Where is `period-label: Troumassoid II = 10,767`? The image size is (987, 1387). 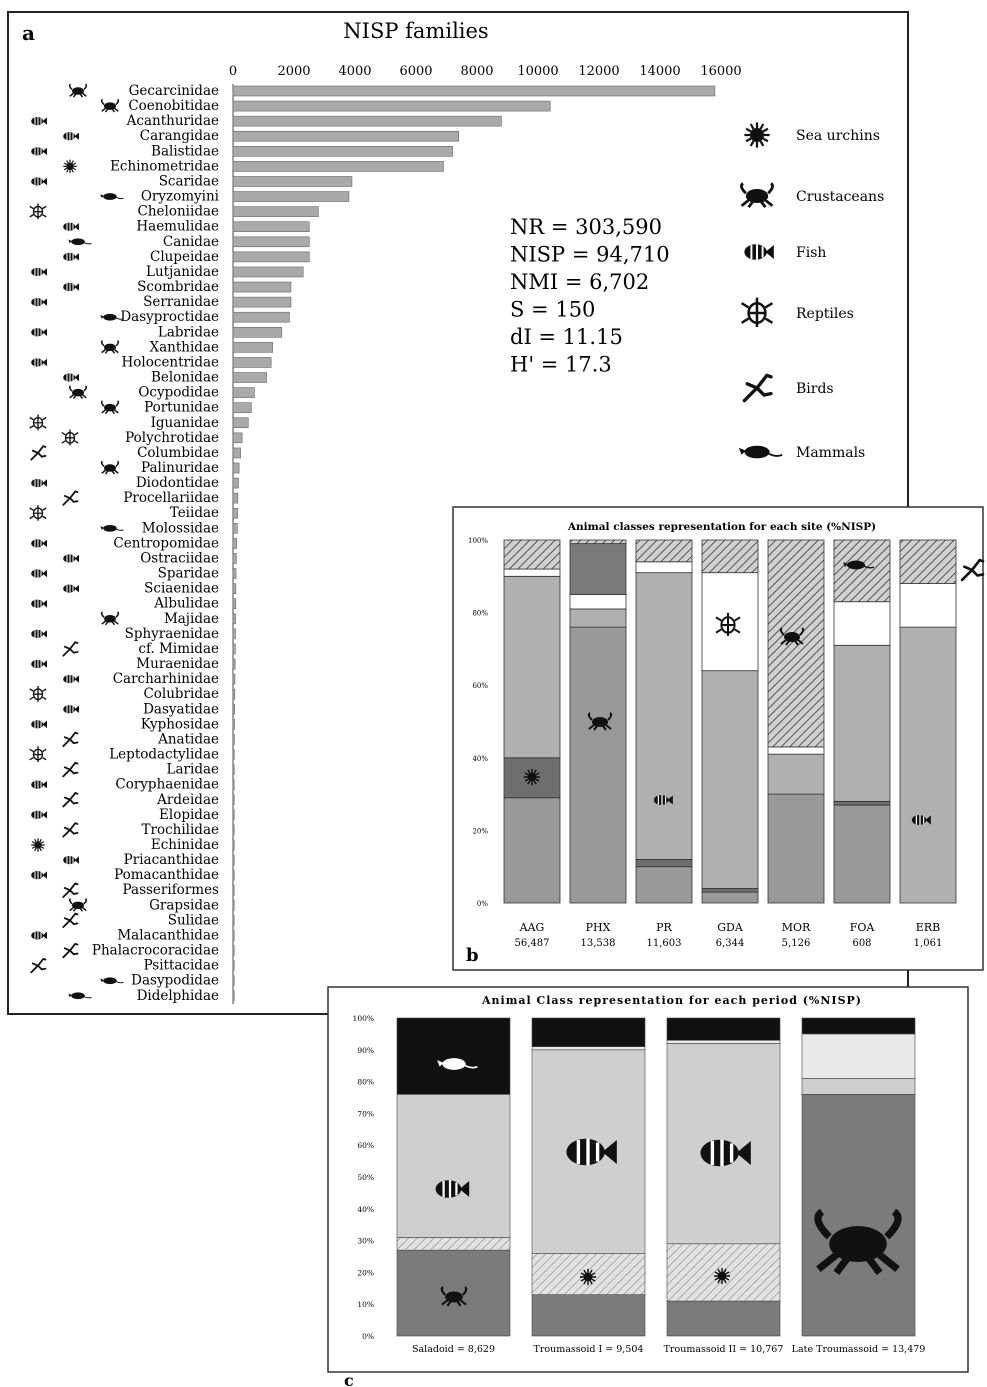
period-label: Troumassoid II = 10,767 is located at coordinates (724, 1349).